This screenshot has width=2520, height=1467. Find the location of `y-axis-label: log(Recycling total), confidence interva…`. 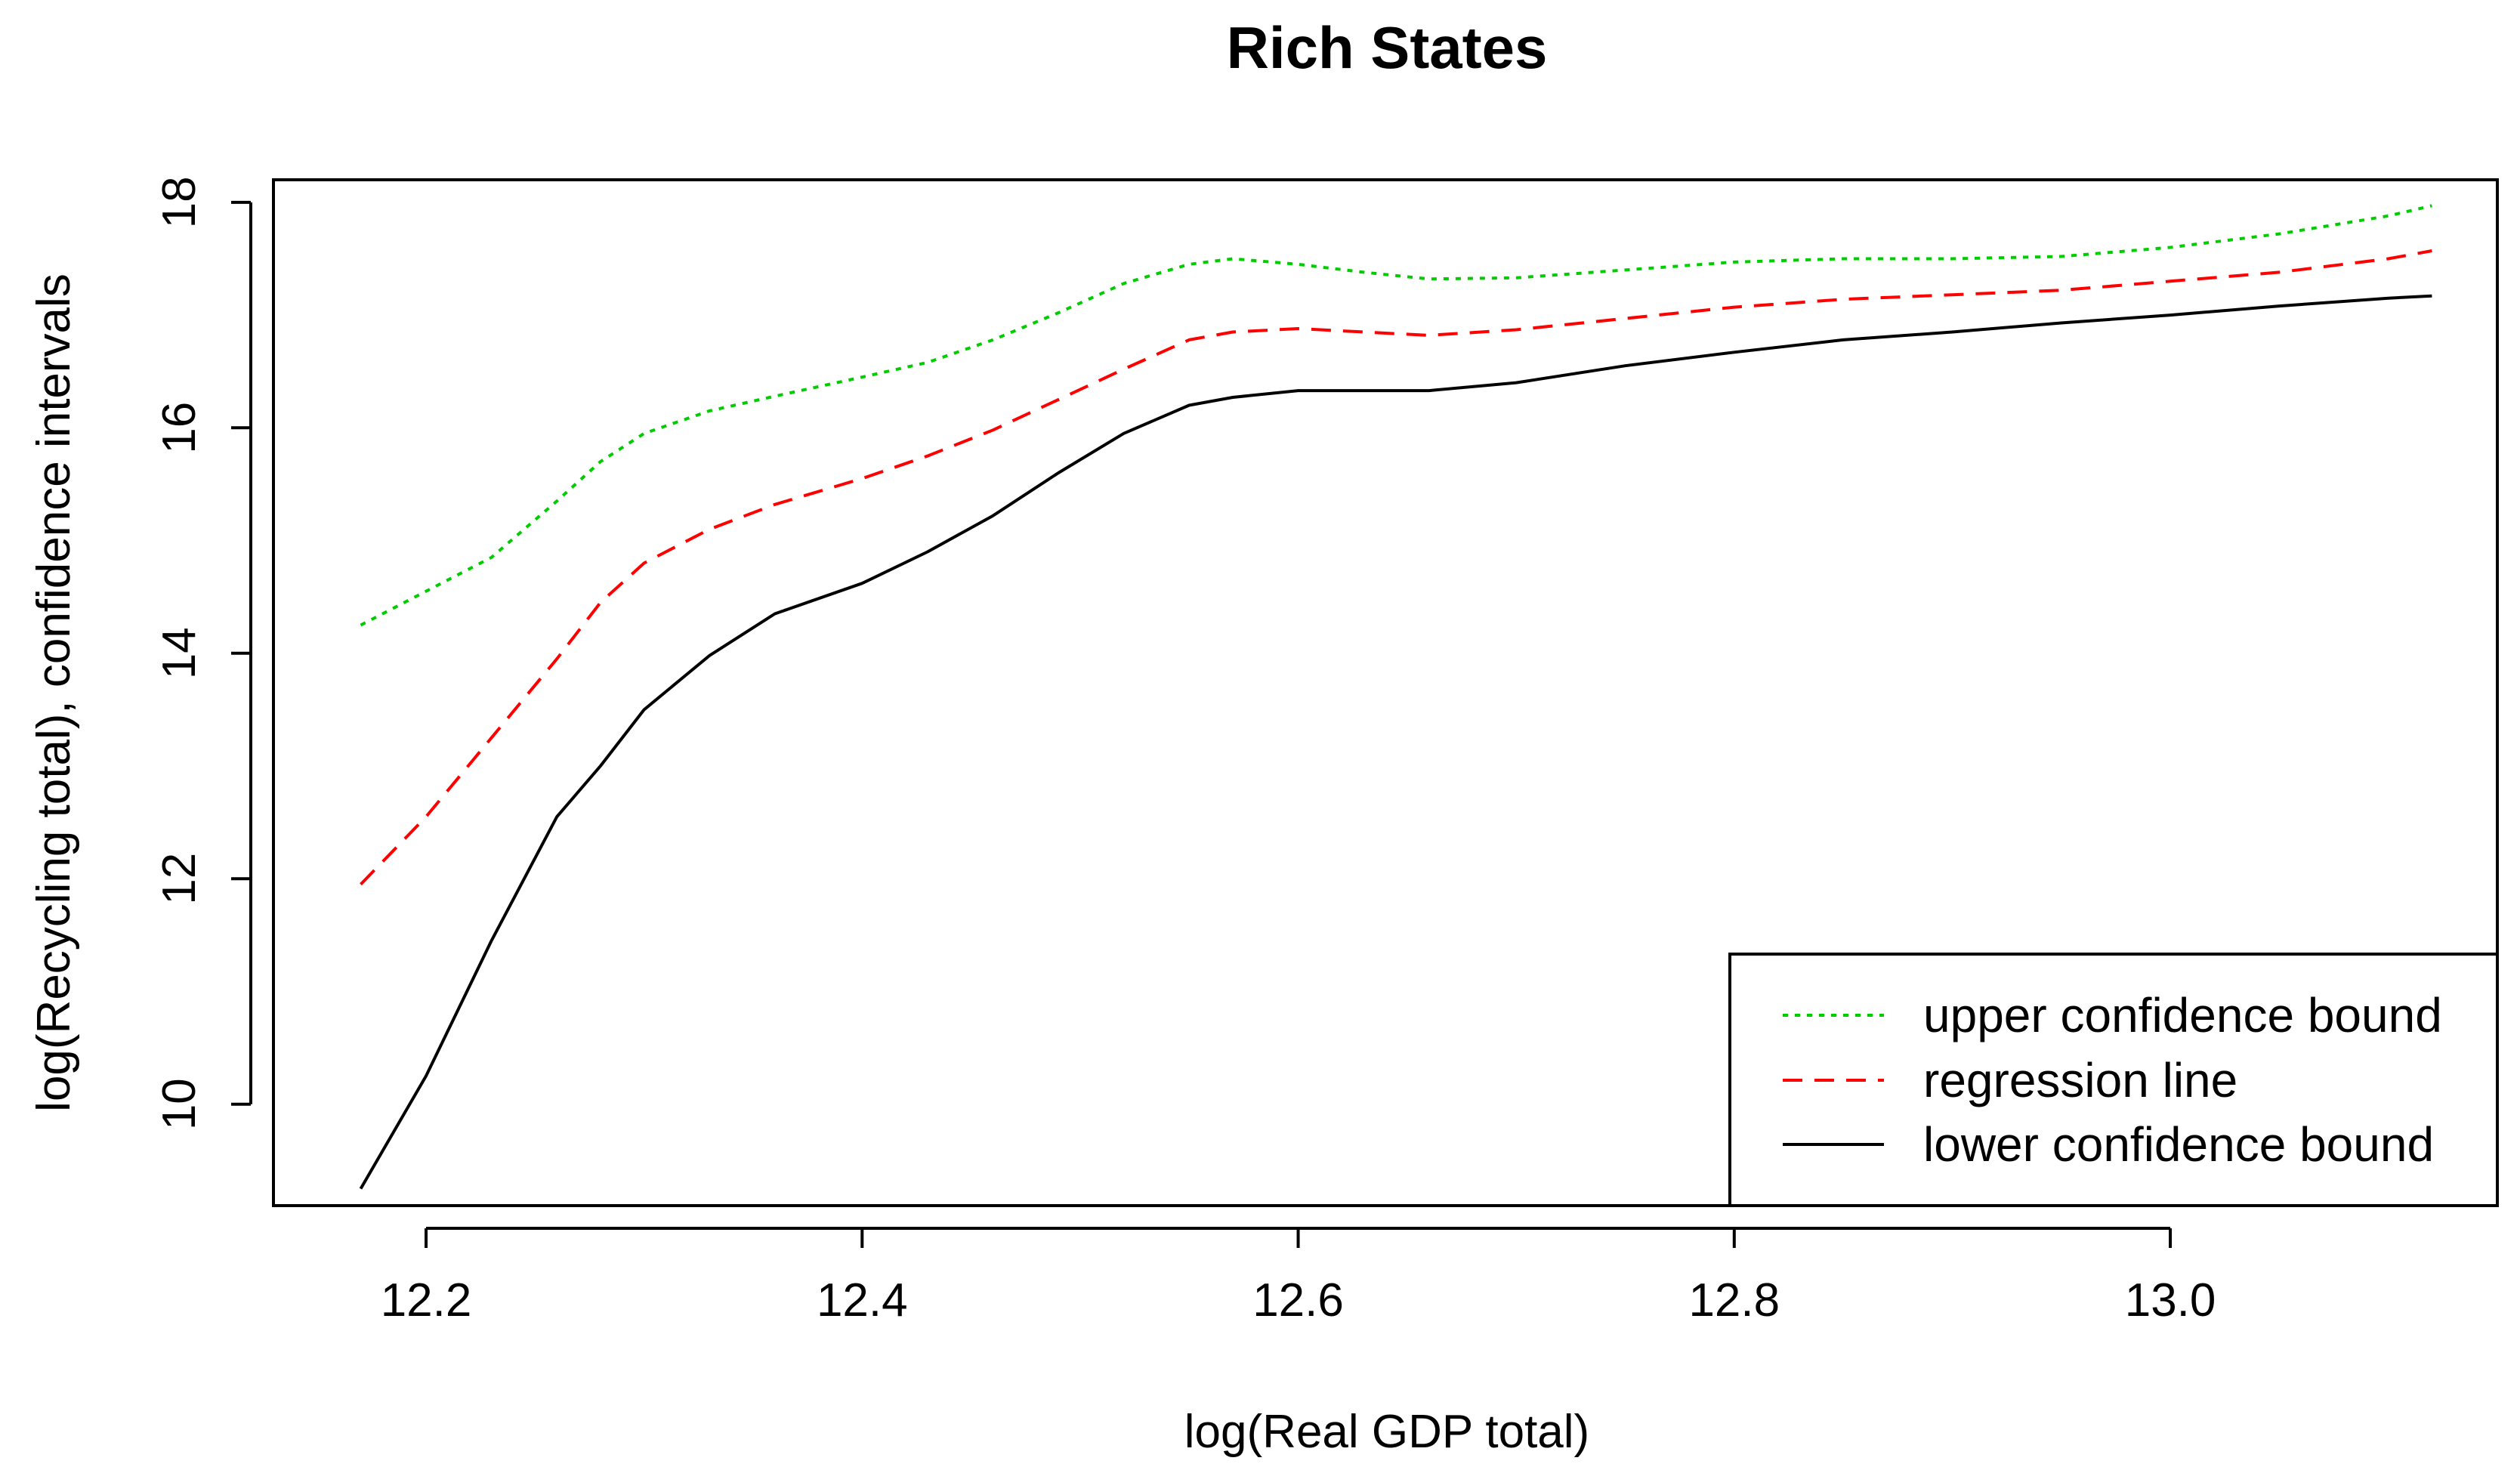

y-axis-label: log(Recycling total), confidence interva… is located at coordinates (54, 692).